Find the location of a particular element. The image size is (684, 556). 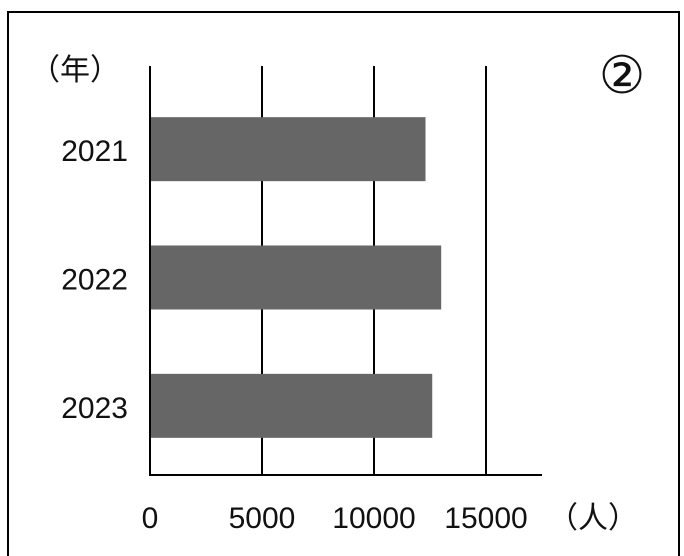

y-unit-label: （年） is located at coordinates (75, 70).